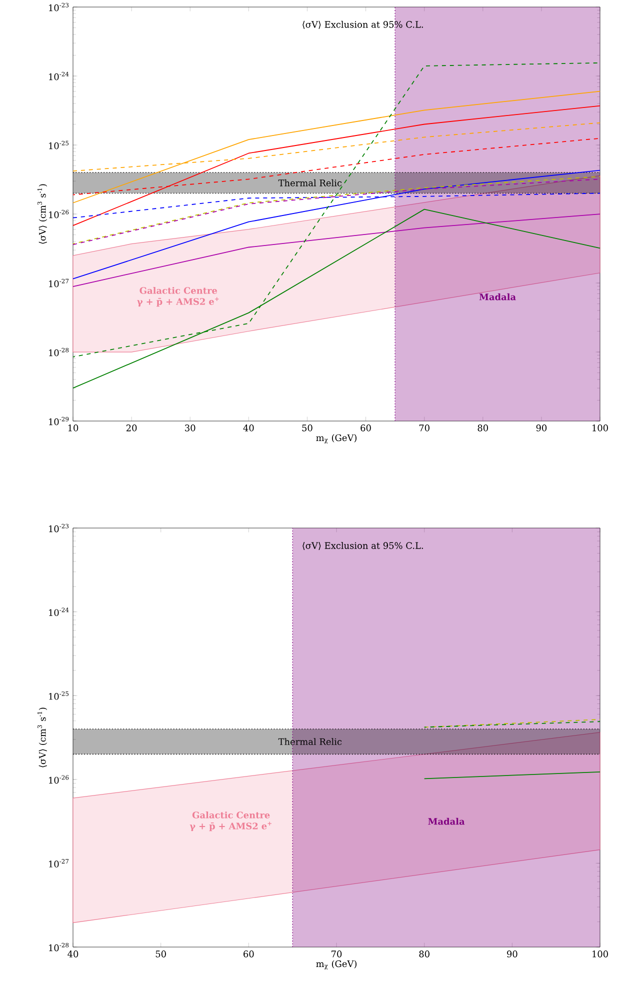  I want to click on x-tick-label: 20, so click(131, 428).